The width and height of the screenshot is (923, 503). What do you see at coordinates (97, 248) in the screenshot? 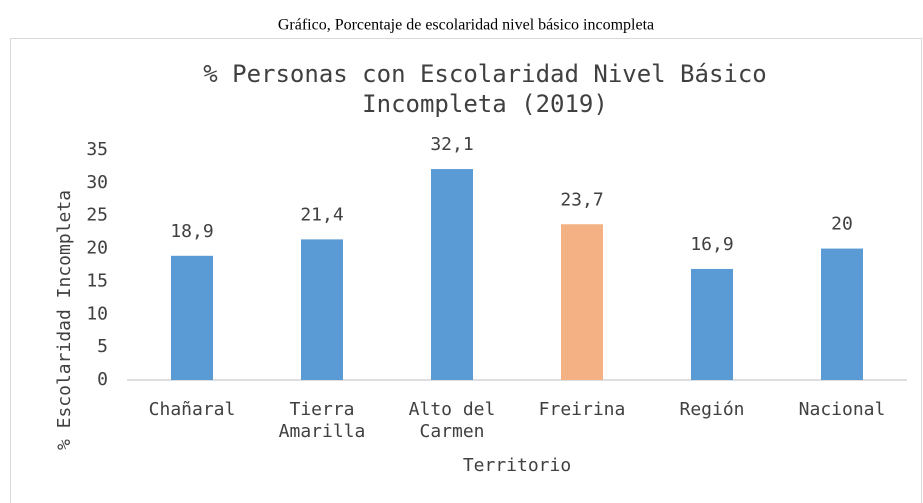
I see `y-tick-label: 20` at bounding box center [97, 248].